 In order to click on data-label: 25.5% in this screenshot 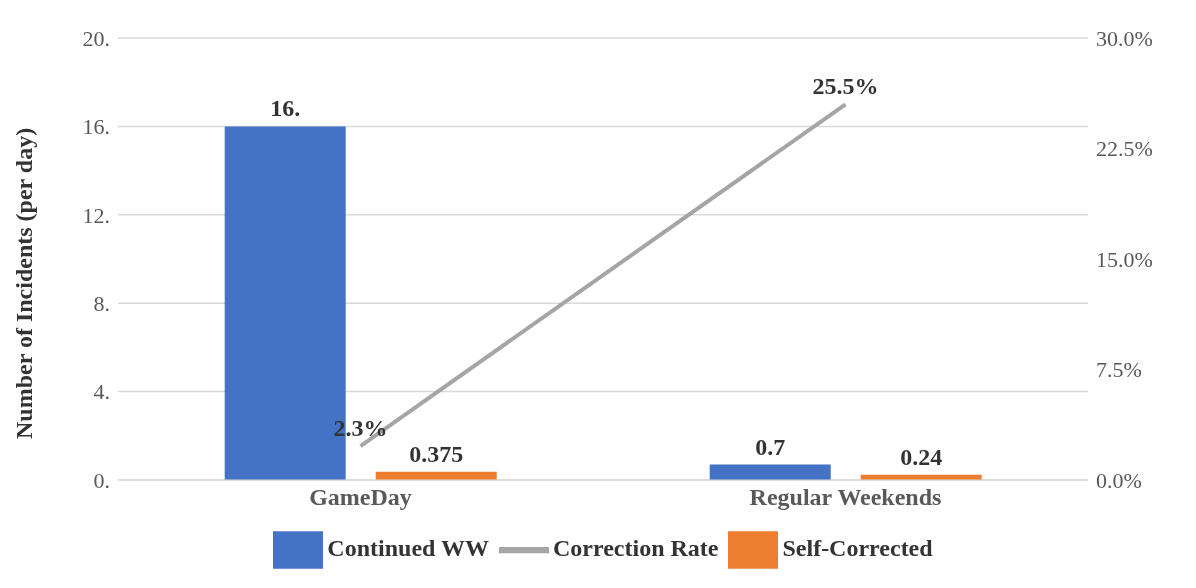, I will do `click(845, 86)`.